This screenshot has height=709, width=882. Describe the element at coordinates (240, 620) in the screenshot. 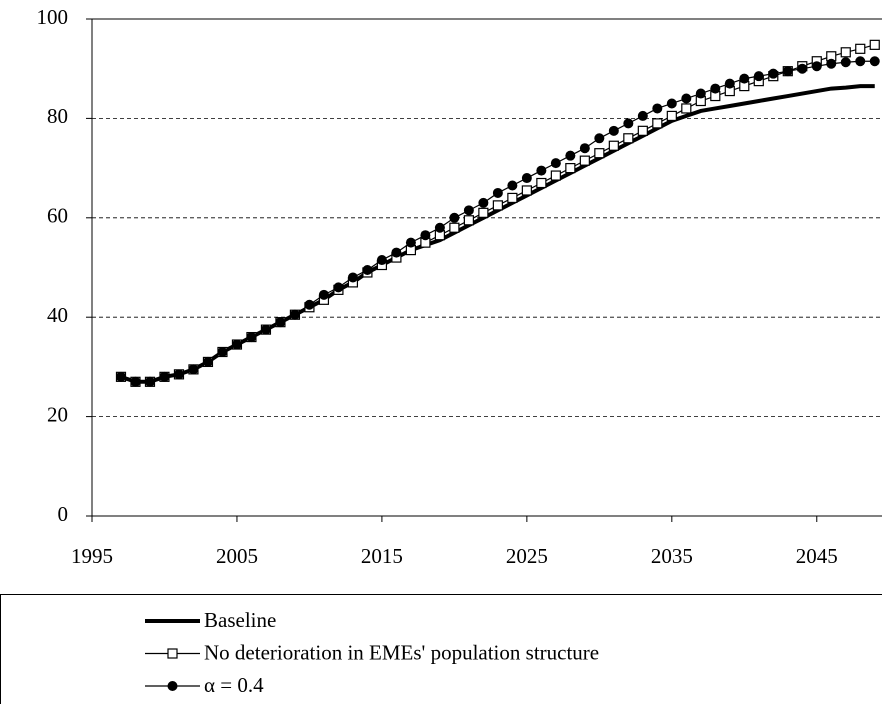

I see `legend-label: Baseline` at that location.